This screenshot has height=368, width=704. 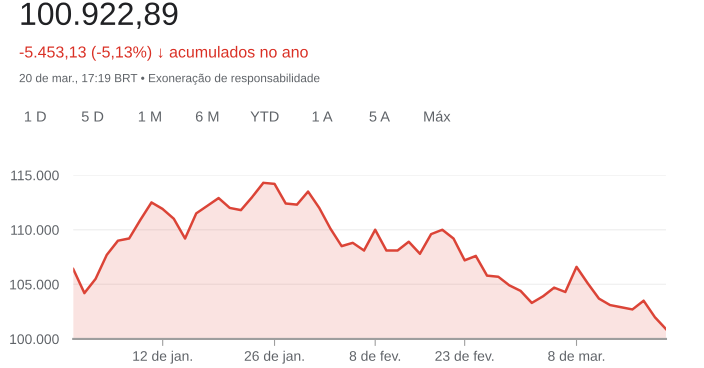 What do you see at coordinates (35, 175) in the screenshot?
I see `y-tick-label: 115.000` at bounding box center [35, 175].